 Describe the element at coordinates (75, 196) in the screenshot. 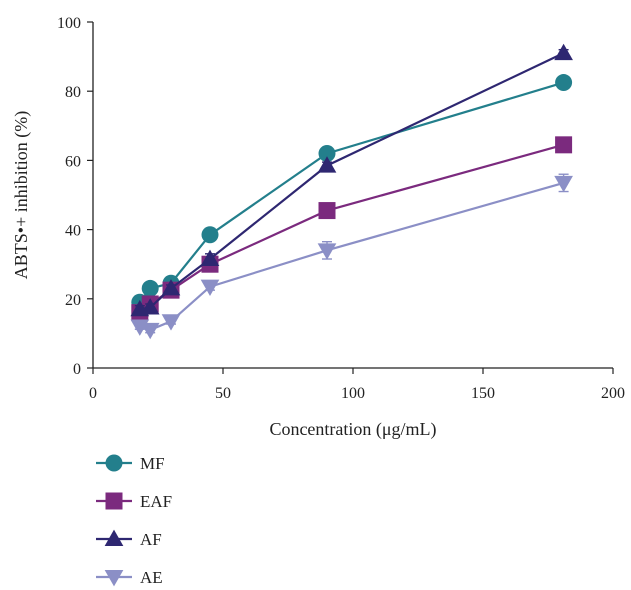

I see `y-ticks: 0 20 40 60 80 100` at that location.